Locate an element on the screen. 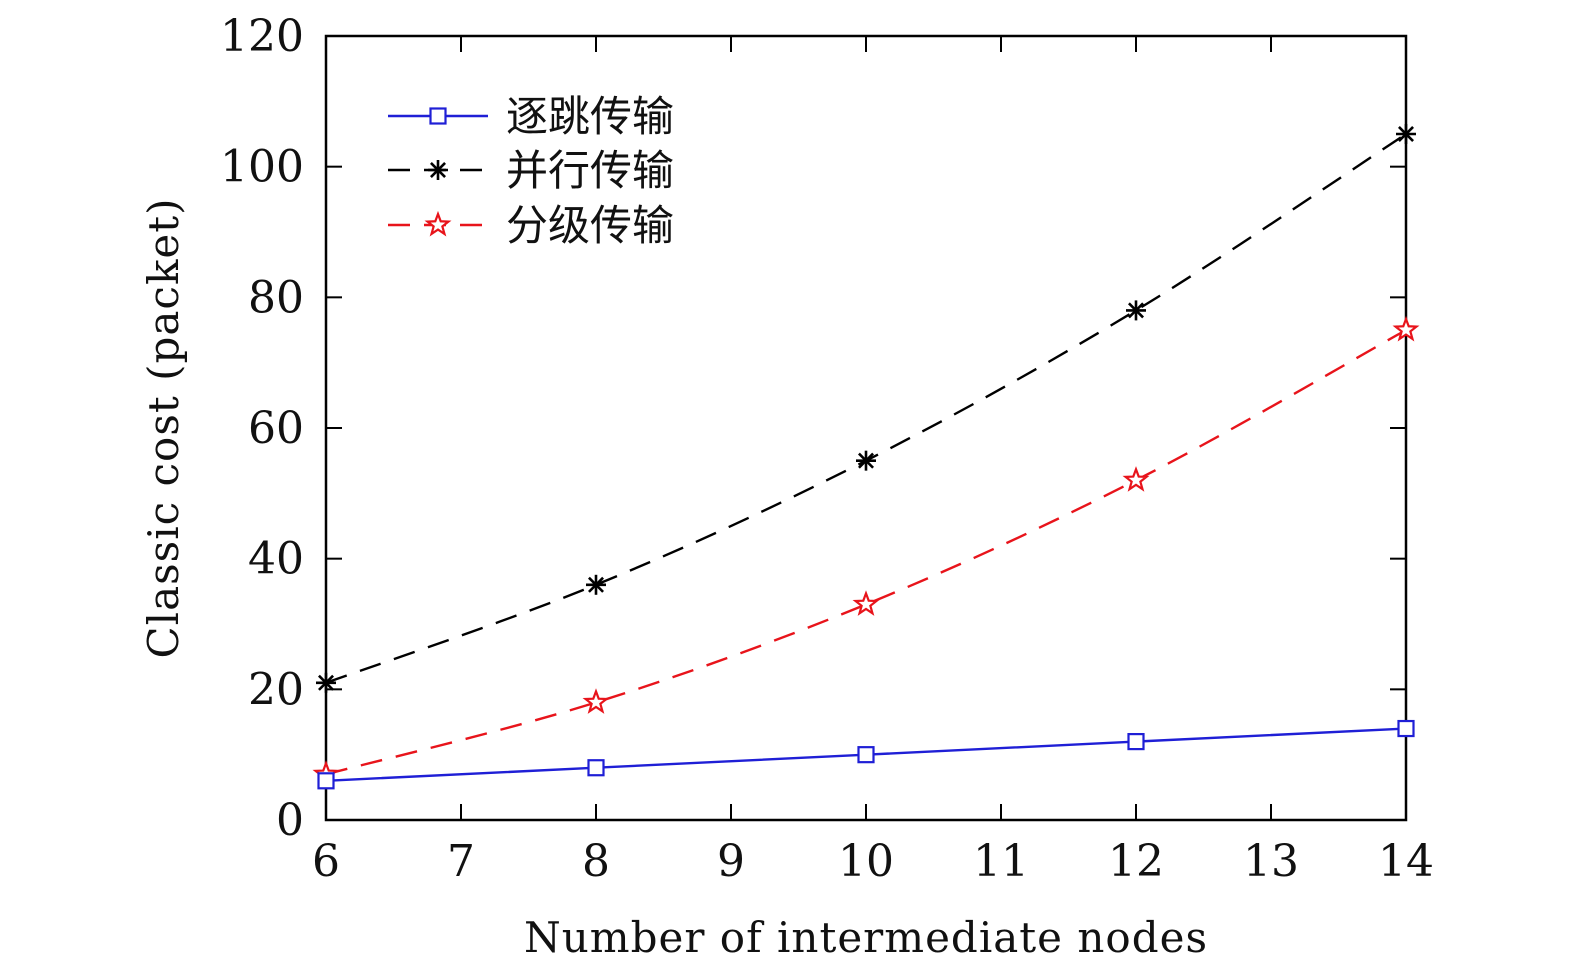  x-tick-label: 11 is located at coordinates (1001, 861).